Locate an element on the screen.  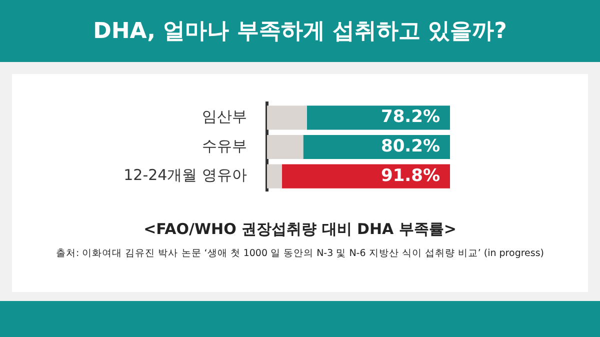
data-label: 80.2% is located at coordinates (410, 146).